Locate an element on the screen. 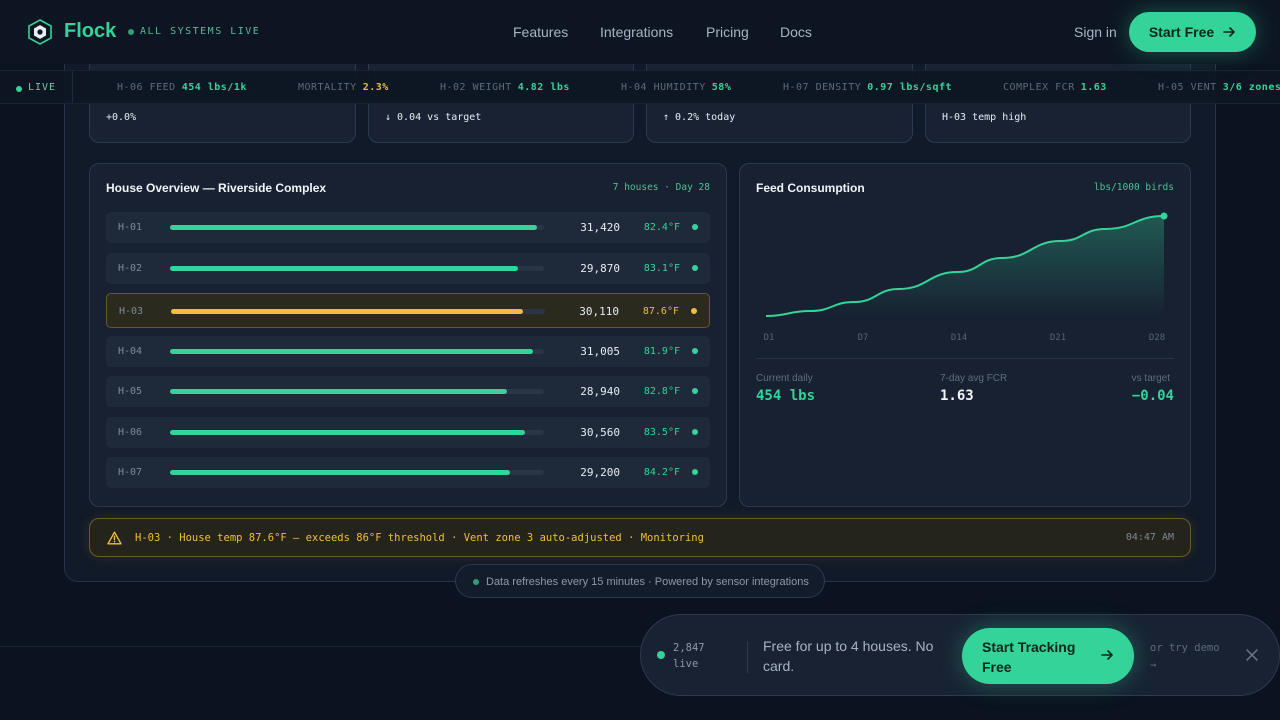 The height and width of the screenshot is (720, 1280). ticker-item: H-07 DENSITY 0.97 lbs/sqft is located at coordinates (867, 87).